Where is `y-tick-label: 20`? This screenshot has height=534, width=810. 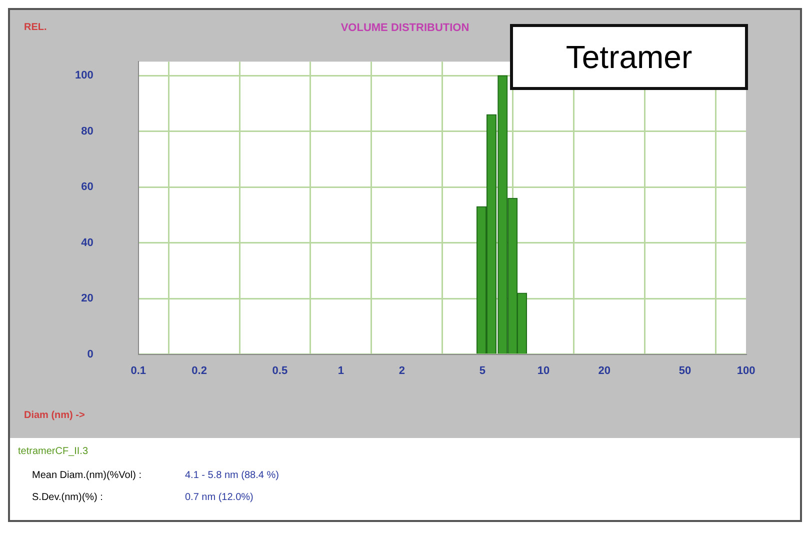 y-tick-label: 20 is located at coordinates (87, 298).